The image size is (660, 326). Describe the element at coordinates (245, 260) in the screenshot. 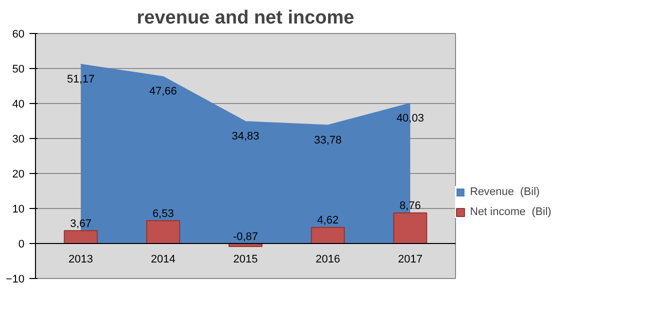

I see `x-tick-label: 2015` at that location.